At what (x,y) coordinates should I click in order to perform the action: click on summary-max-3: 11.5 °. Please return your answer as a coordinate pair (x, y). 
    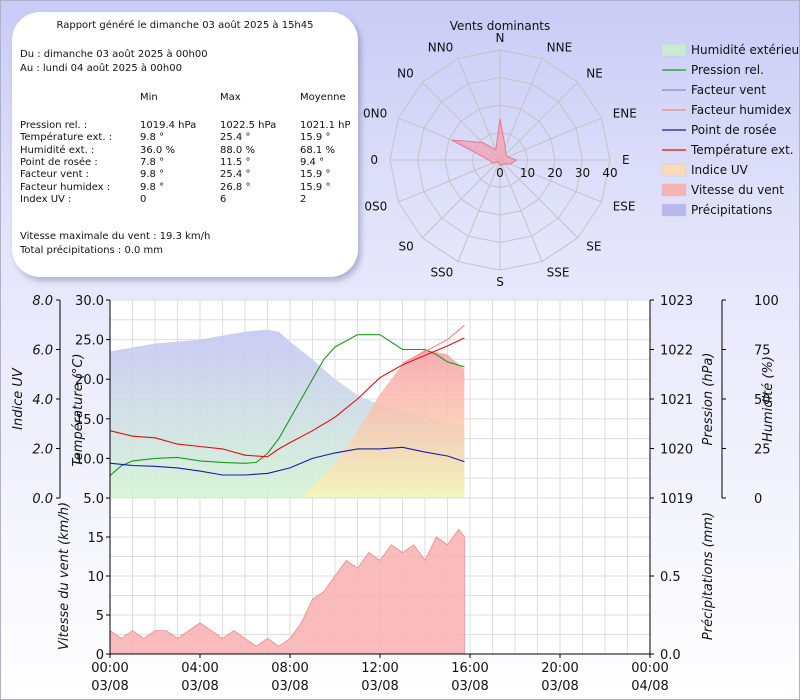
    Looking at the image, I should click on (235, 162).